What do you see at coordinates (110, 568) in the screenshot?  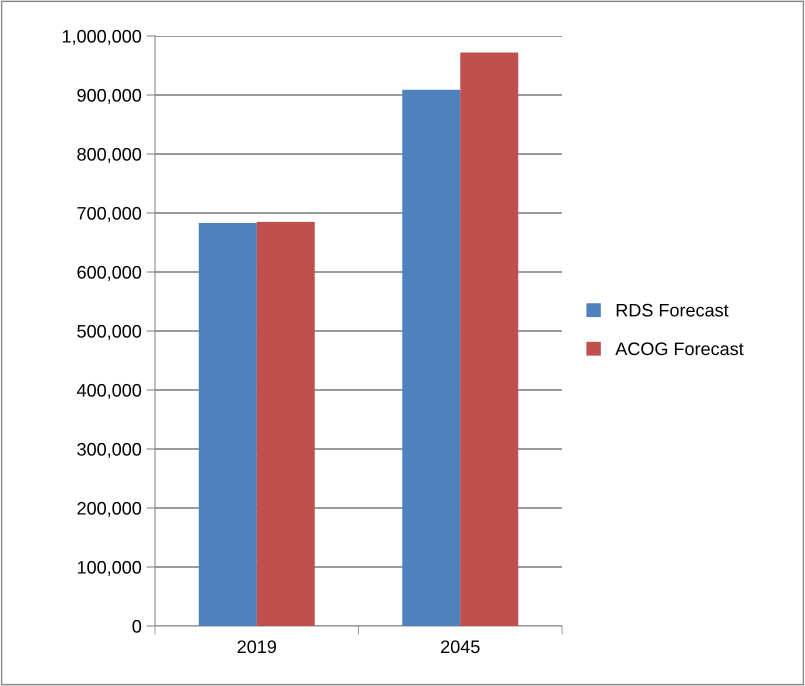 I see `y-tick-label: 100,000` at bounding box center [110, 568].